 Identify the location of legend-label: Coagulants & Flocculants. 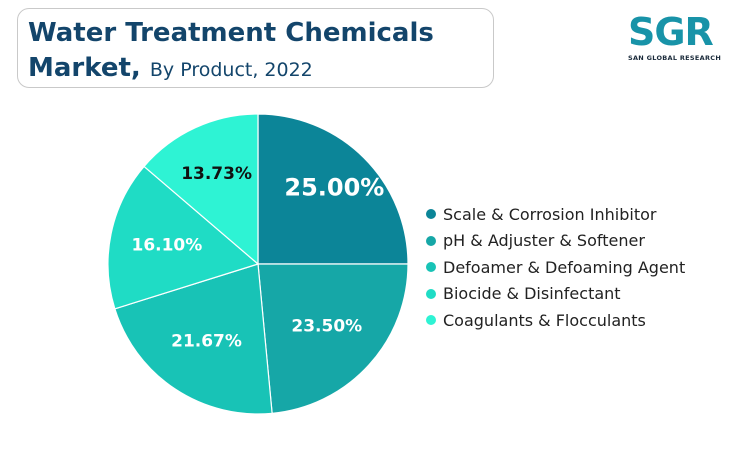
(544, 320).